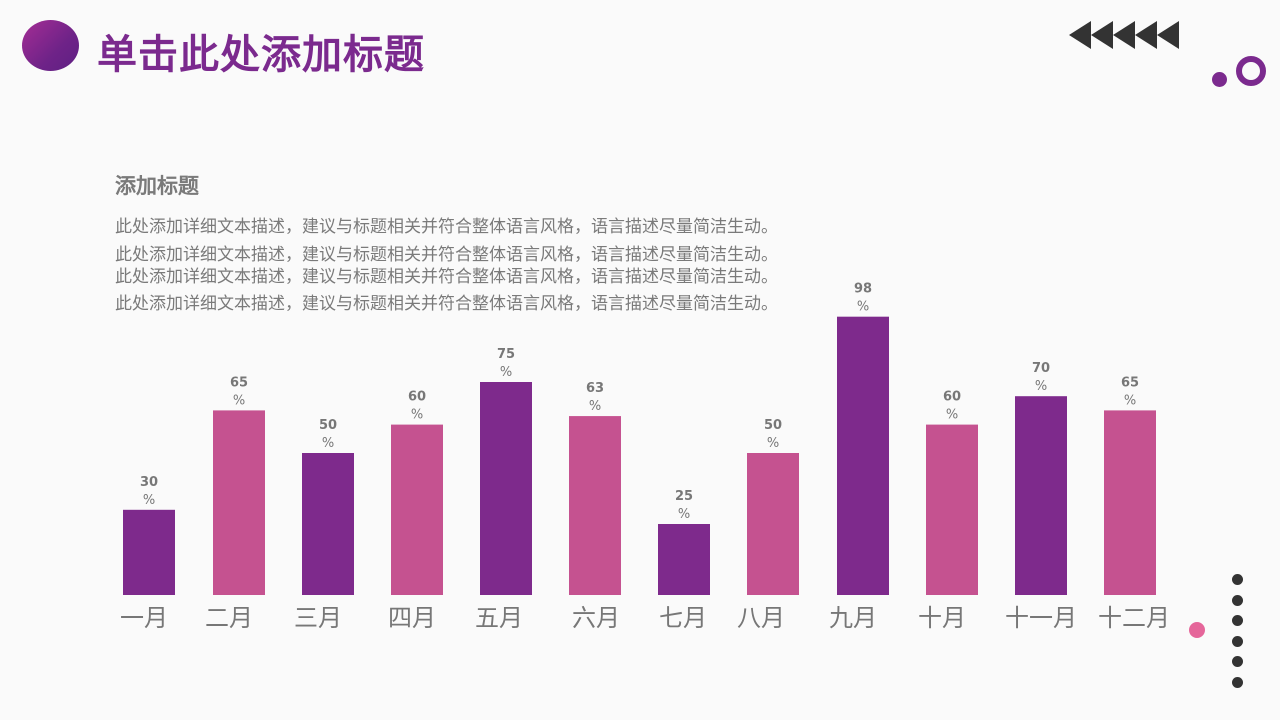  I want to click on page-title: 单击此处添加标题, so click(261, 55).